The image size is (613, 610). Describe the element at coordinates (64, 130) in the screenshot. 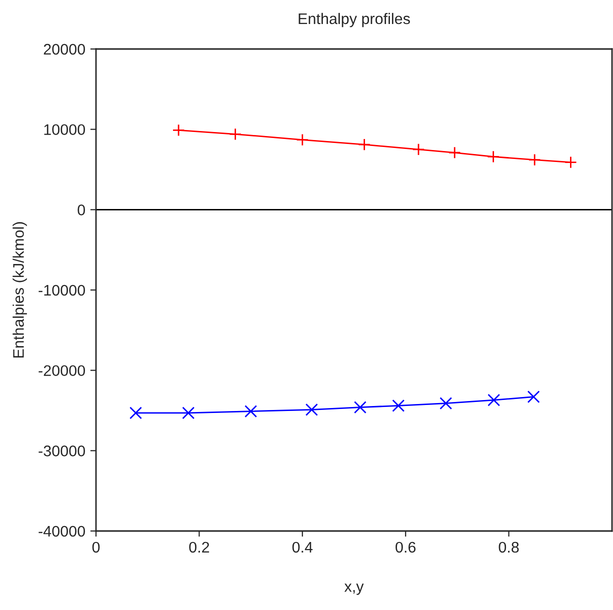

I see `y-tick-label: 10000` at that location.